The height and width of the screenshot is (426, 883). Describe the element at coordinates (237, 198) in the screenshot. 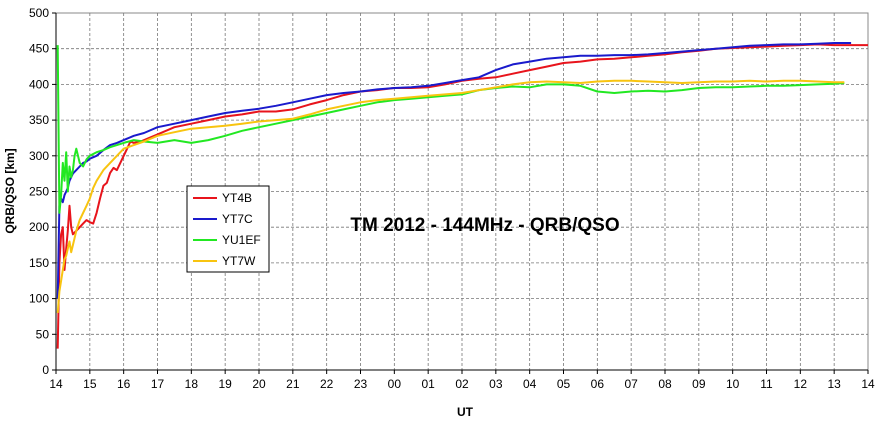

I see `legend-label-yt4b: YT4B` at that location.